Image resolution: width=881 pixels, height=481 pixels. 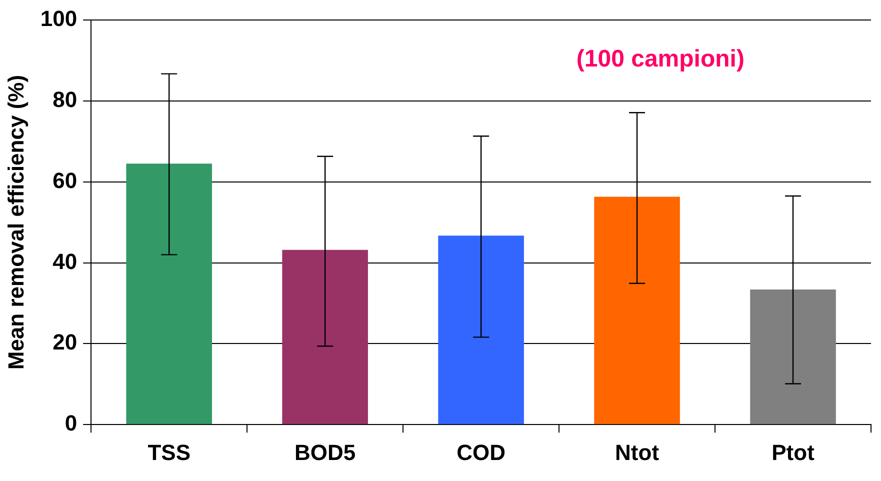 I want to click on x-tick-label: Ntot, so click(x=637, y=452).